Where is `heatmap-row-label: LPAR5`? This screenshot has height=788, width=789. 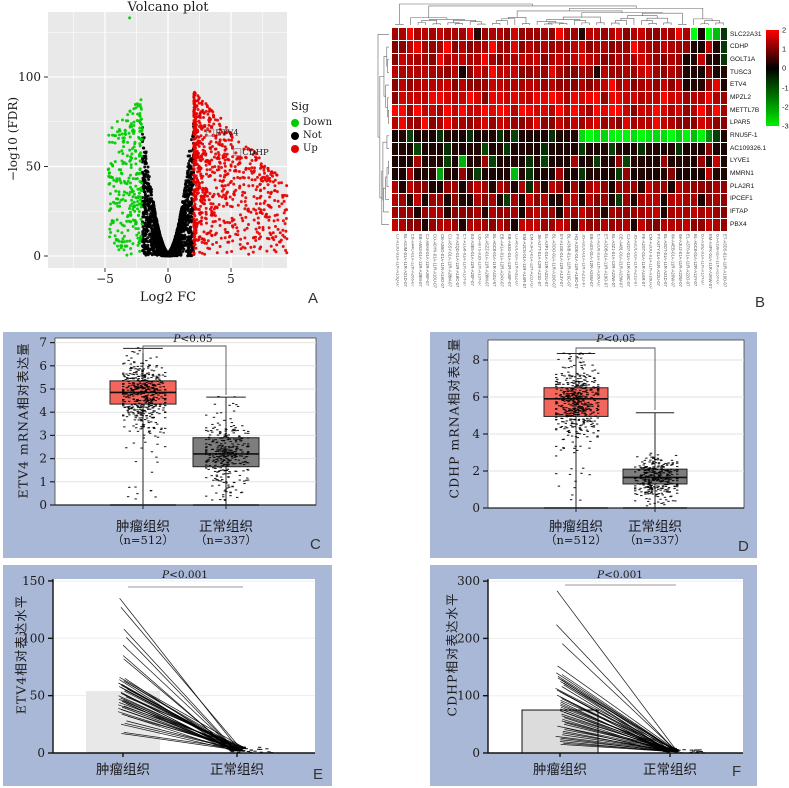
heatmap-row-label: LPAR5 is located at coordinates (740, 123).